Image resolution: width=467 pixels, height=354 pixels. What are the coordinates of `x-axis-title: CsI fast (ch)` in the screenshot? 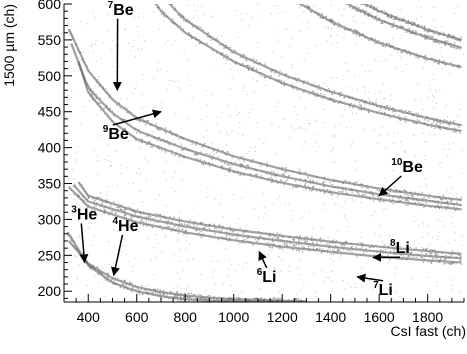 It's located at (428, 331).